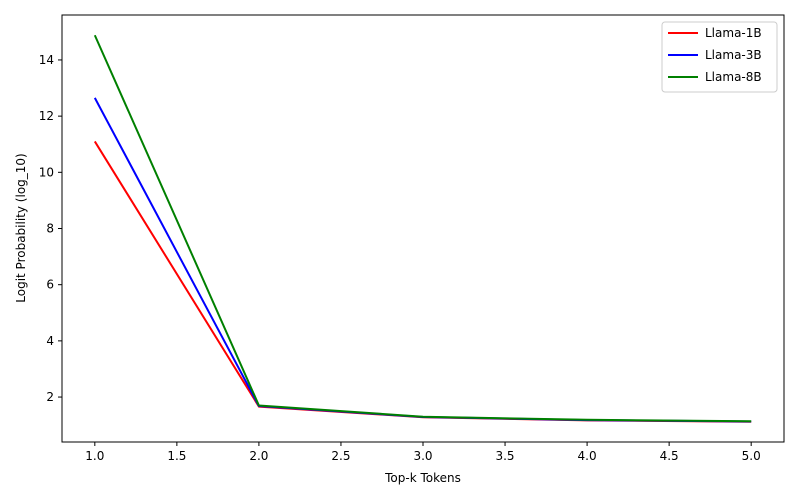 This screenshot has height=500, width=800. I want to click on x-tick-label: 3.0, so click(422, 456).